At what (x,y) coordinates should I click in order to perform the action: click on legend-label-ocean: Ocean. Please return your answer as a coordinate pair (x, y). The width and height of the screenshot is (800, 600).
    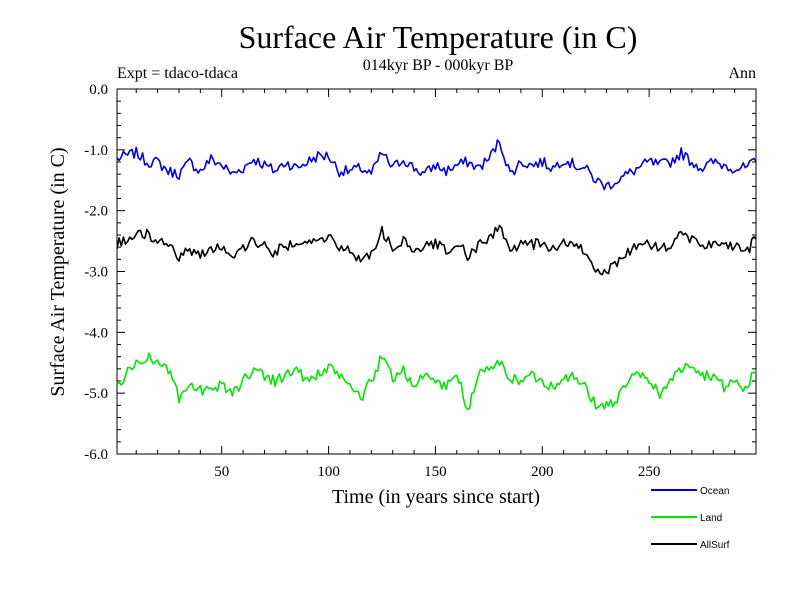
    Looking at the image, I should click on (714, 491).